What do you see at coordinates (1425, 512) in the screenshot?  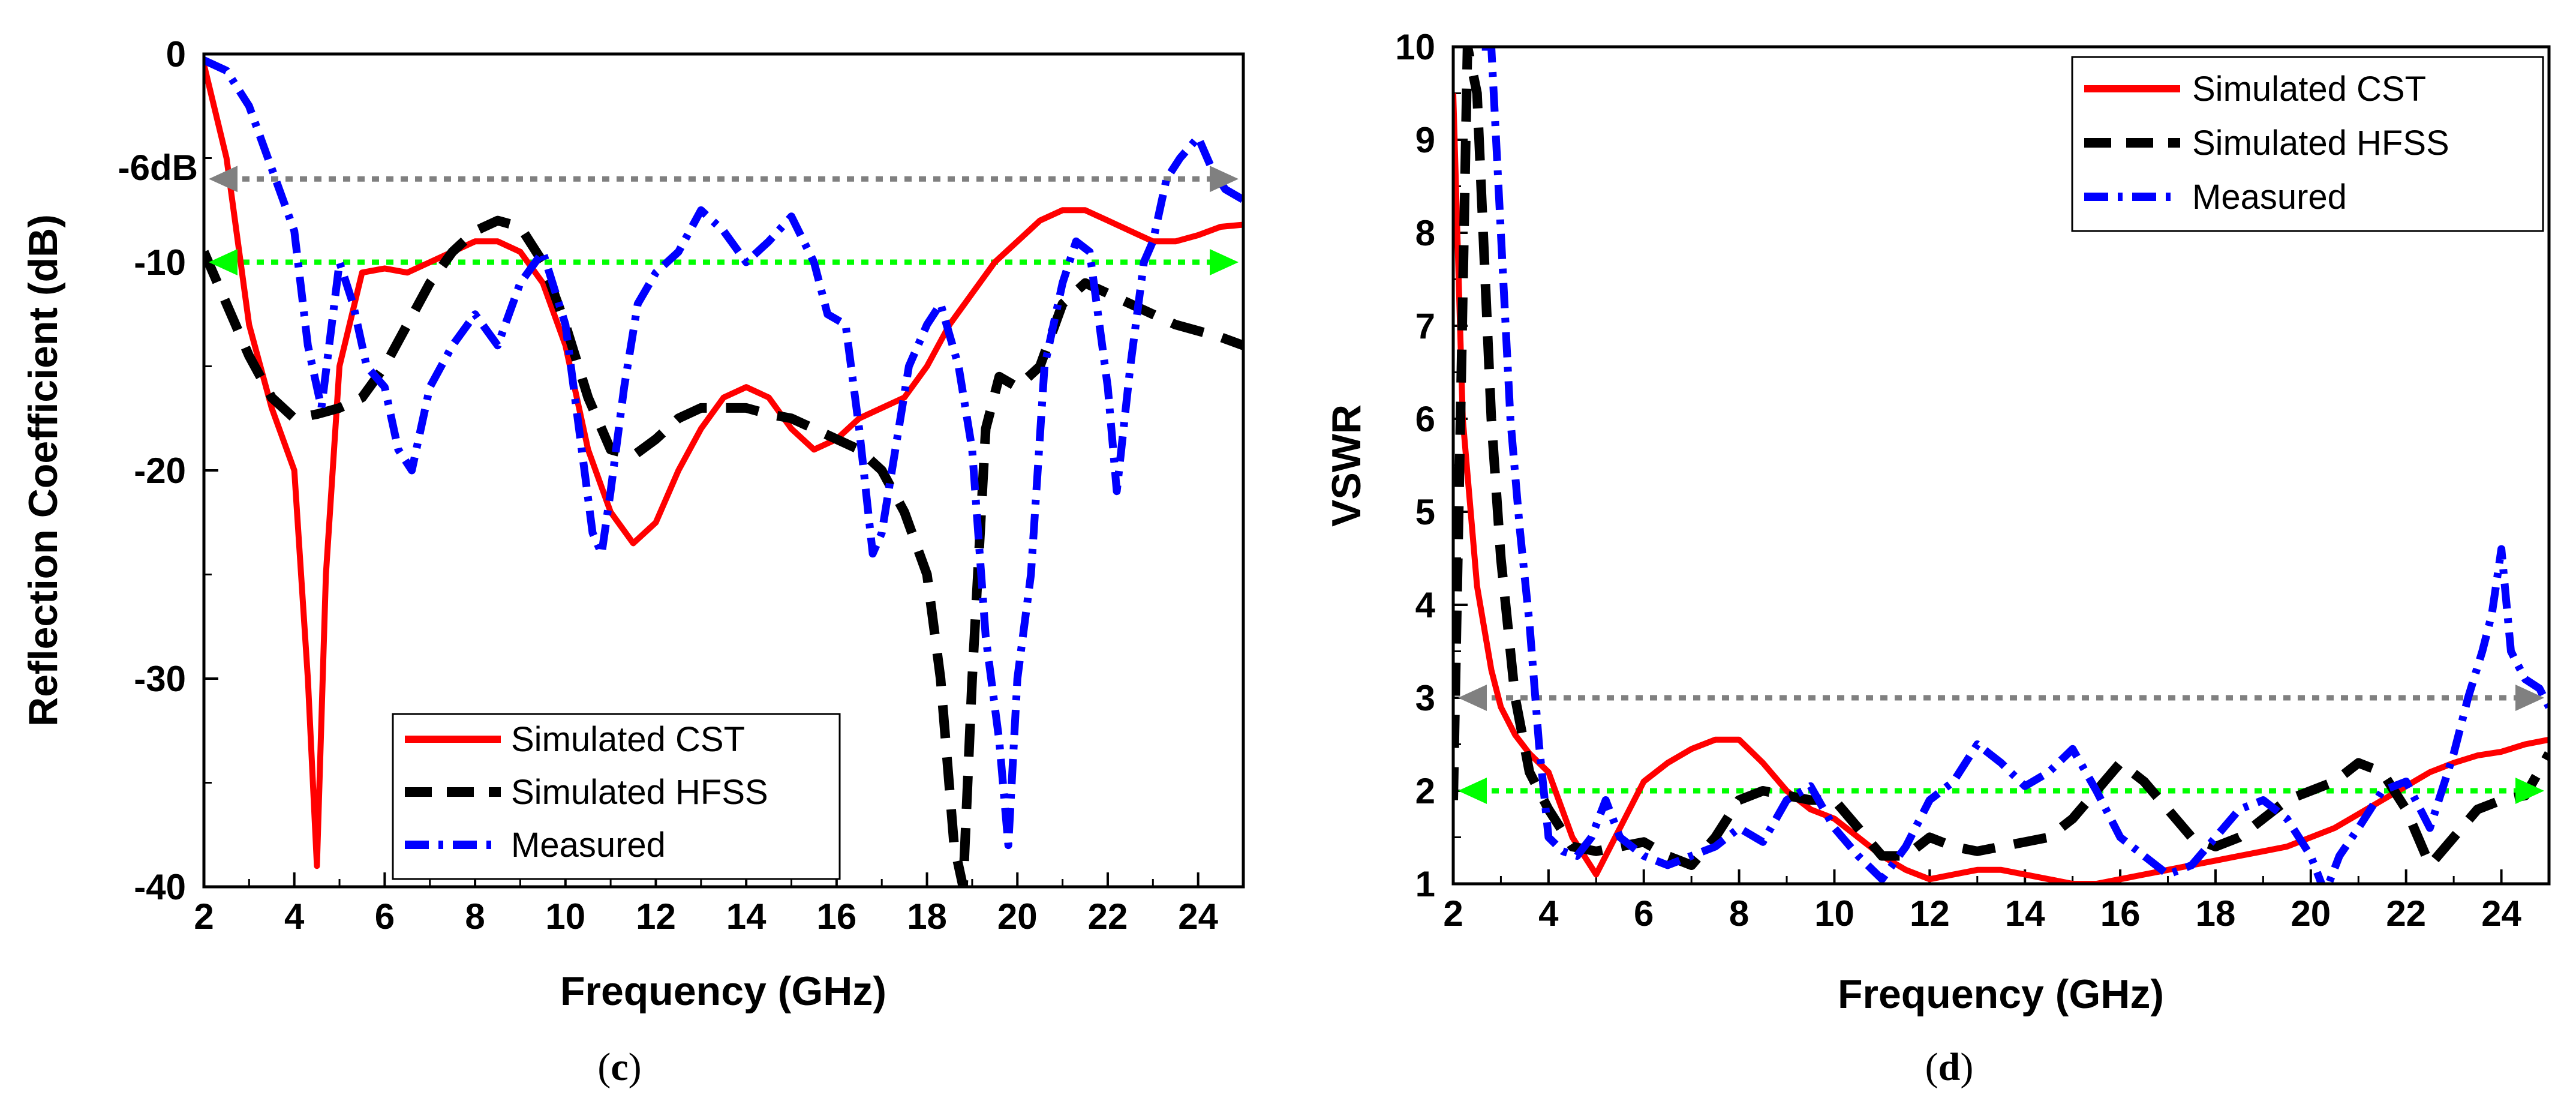 I see `y-tick-label: 5` at bounding box center [1425, 512].